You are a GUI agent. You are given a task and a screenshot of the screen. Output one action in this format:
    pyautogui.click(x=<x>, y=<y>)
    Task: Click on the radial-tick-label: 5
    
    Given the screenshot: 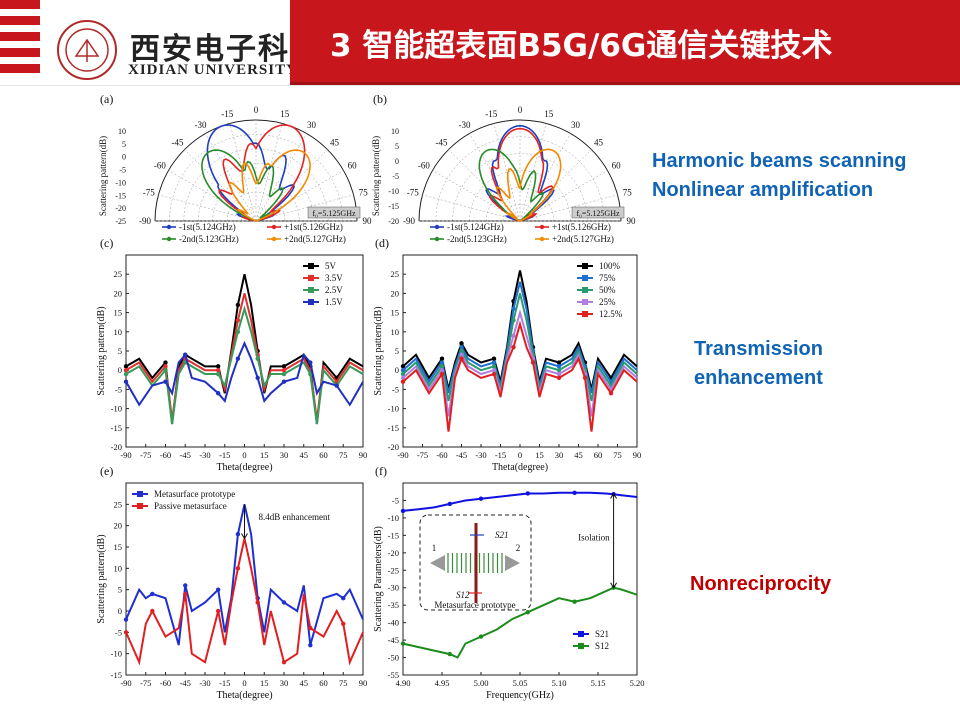 What is the action you would take?
    pyautogui.click(x=397, y=146)
    